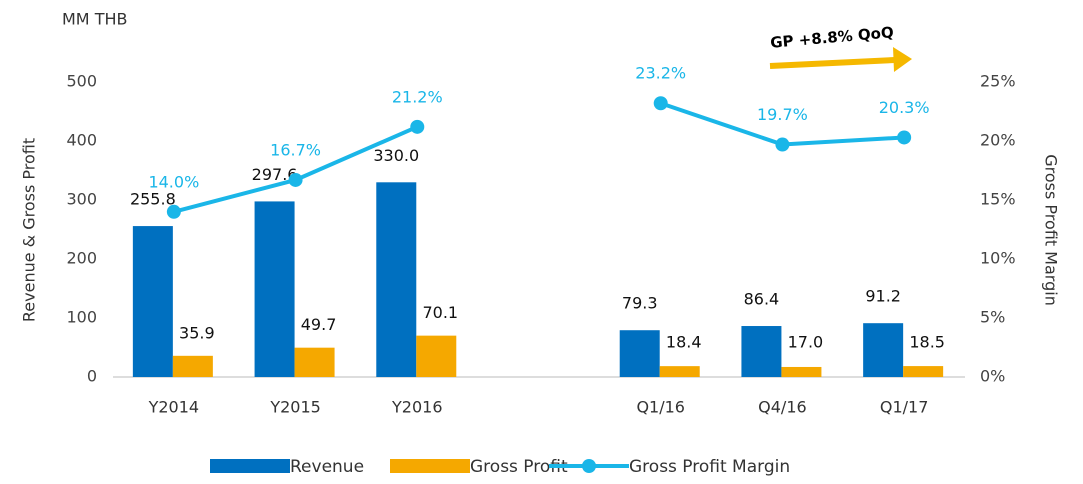 The height and width of the screenshot is (484, 1083). Describe the element at coordinates (319, 324) in the screenshot. I see `data-label: 49.7` at that location.